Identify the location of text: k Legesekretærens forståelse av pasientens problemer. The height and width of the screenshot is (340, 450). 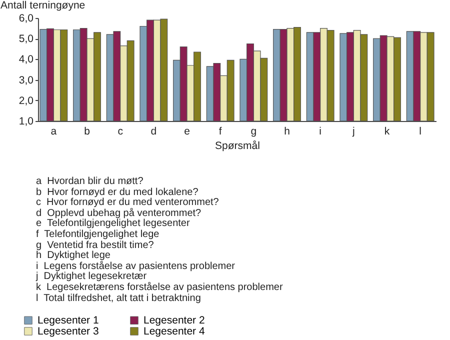
(159, 288).